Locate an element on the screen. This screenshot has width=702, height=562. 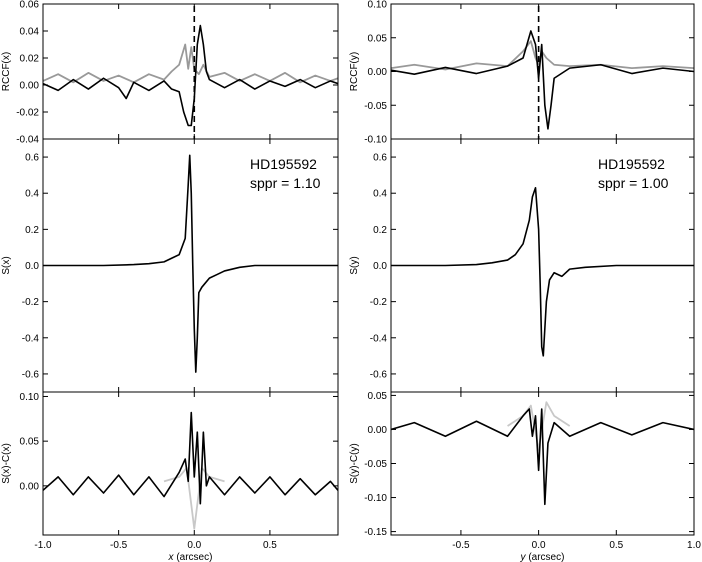
y-tick-label: -0.02 is located at coordinates (27, 113).